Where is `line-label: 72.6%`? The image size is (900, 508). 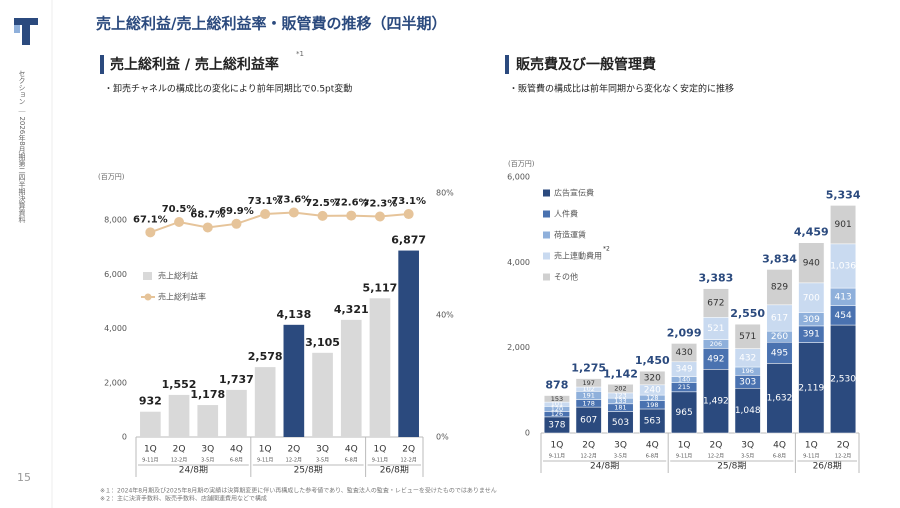 line-label: 72.6% is located at coordinates (351, 203).